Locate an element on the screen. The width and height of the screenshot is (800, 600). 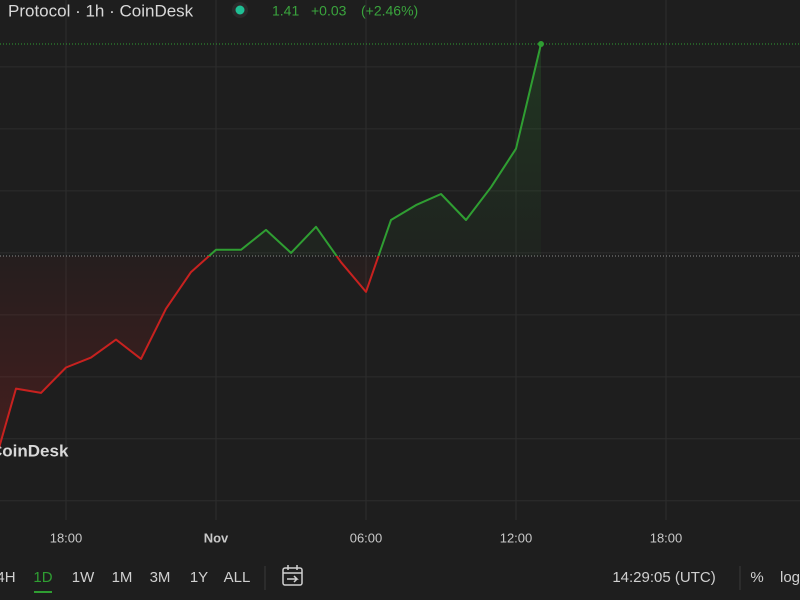
watermark: CoinDesk is located at coordinates (34, 450).